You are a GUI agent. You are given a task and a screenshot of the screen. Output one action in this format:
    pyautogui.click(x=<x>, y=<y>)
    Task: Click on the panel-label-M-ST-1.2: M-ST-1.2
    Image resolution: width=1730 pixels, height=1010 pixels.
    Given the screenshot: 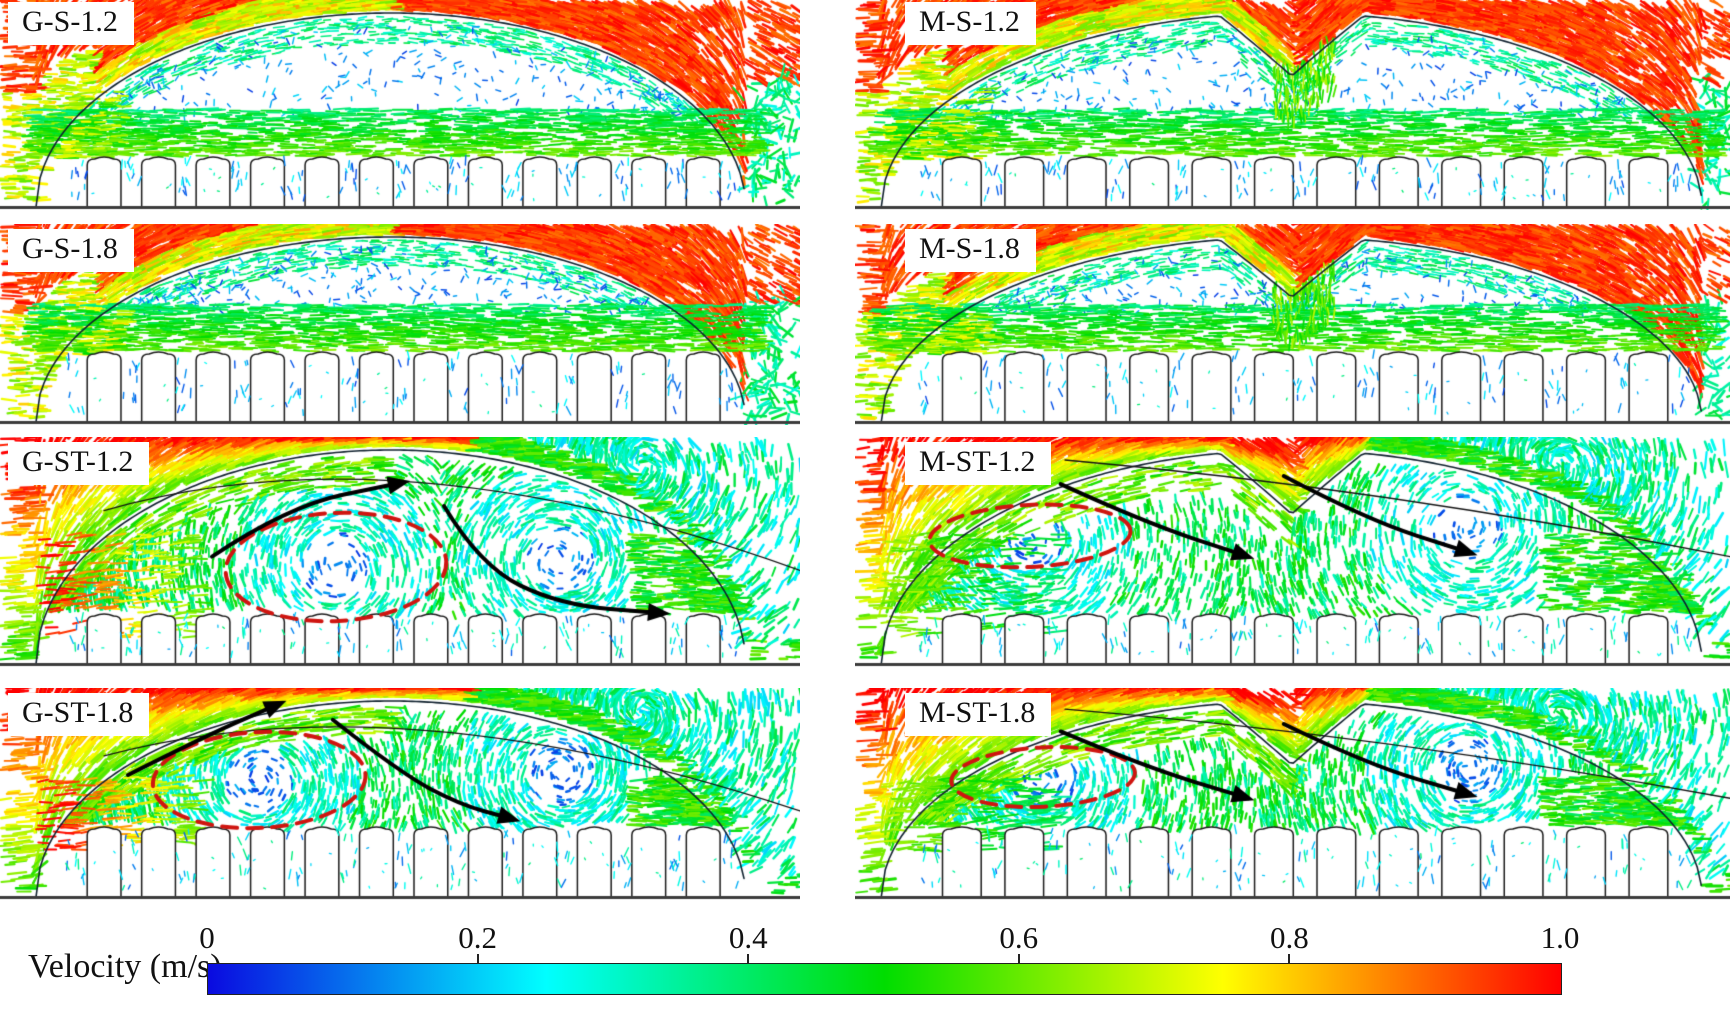 What is the action you would take?
    pyautogui.click(x=978, y=463)
    